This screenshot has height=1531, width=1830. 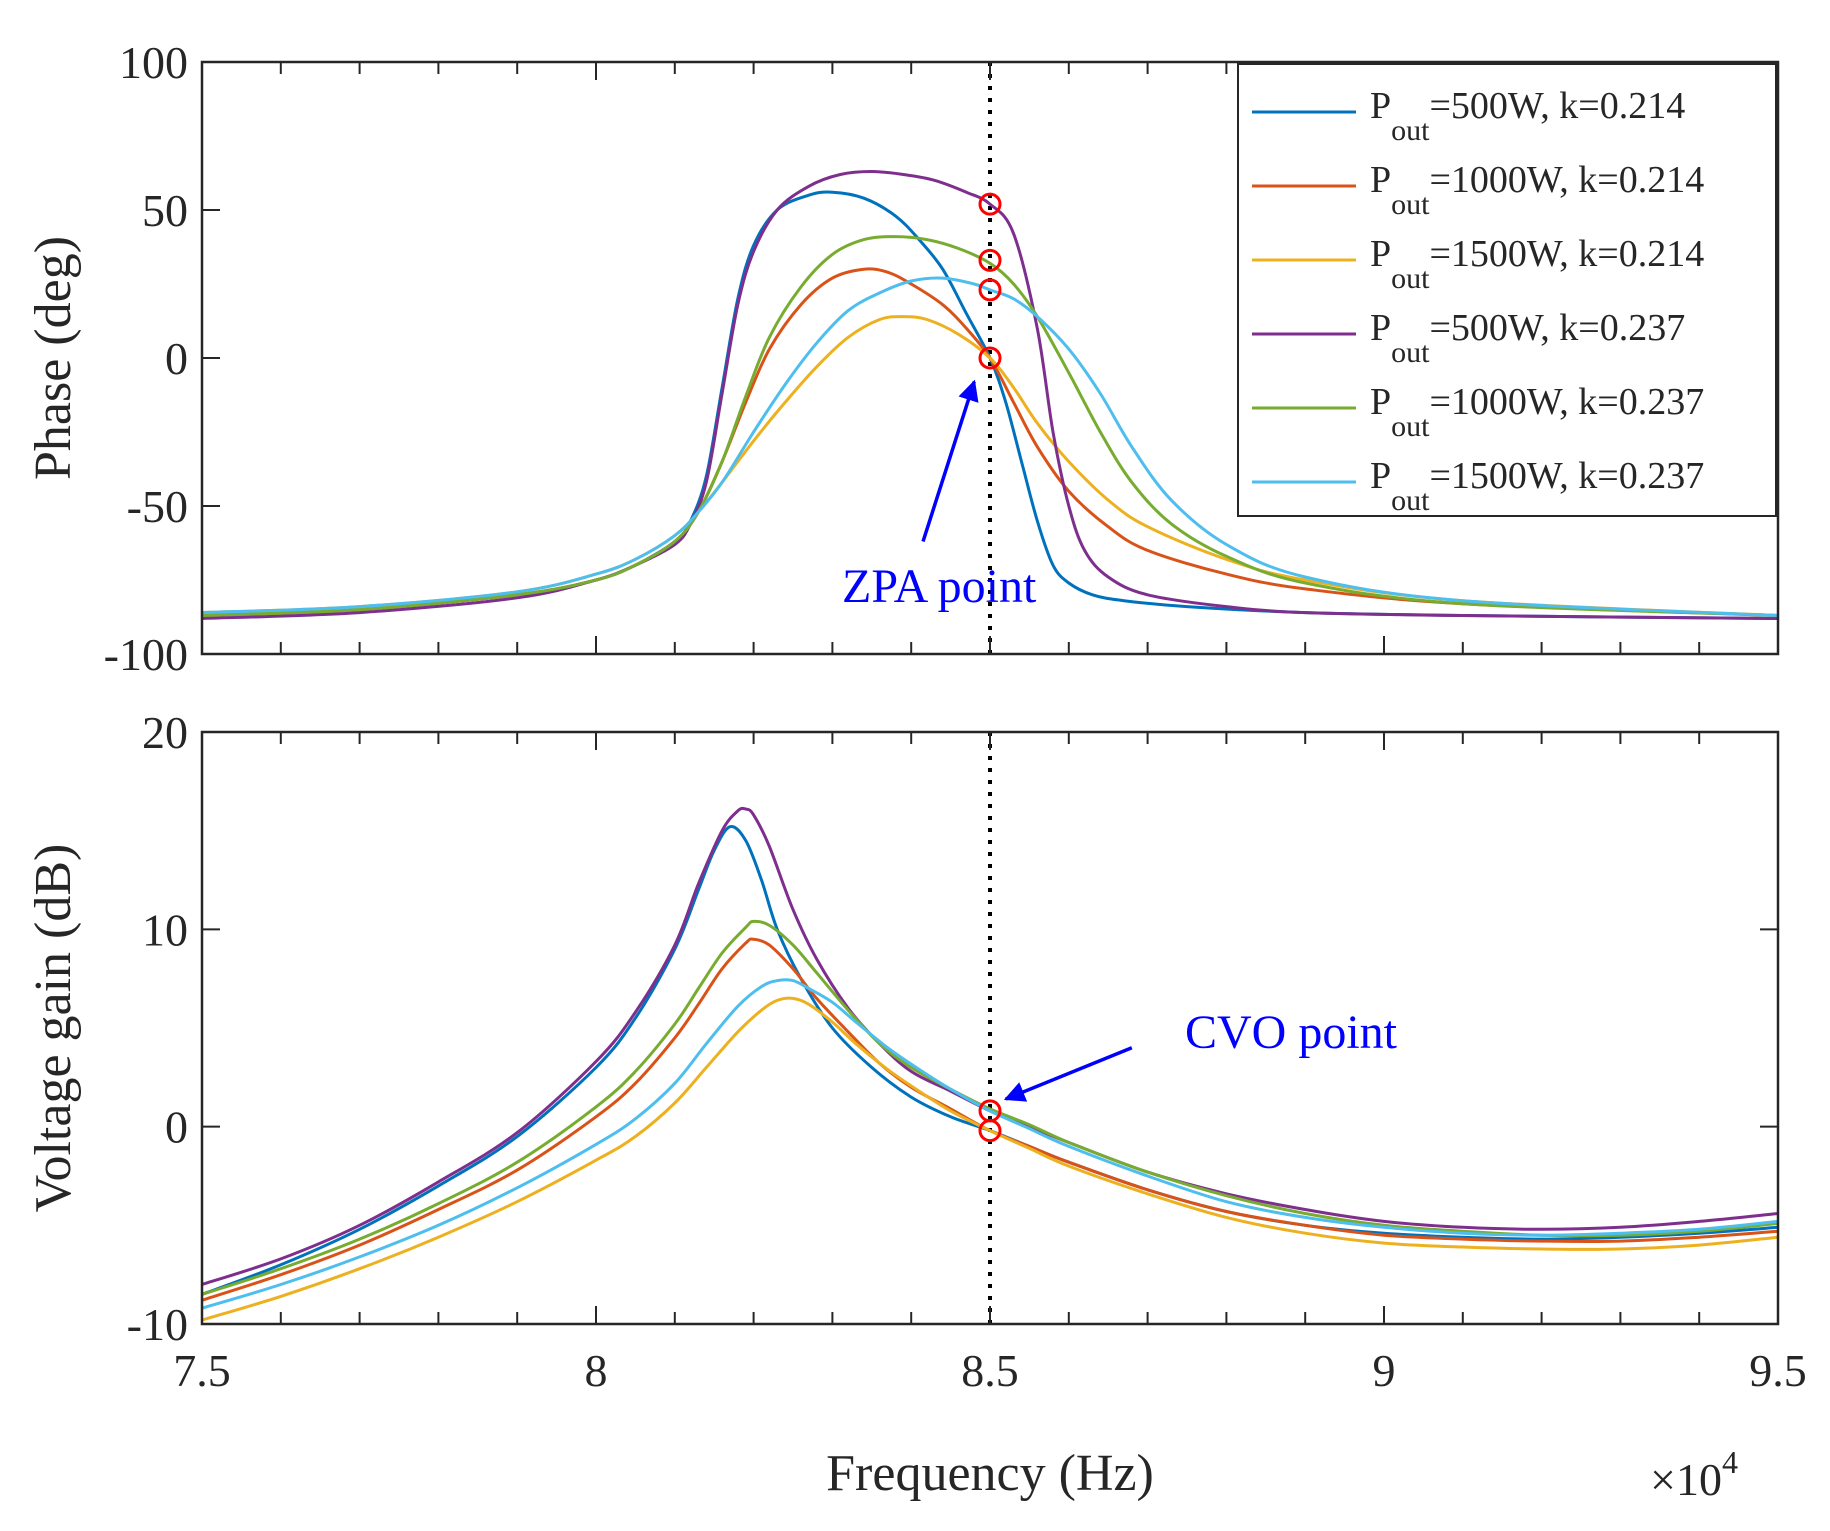 I want to click on legend-label: Pout=1500W, k=0.214, so click(x=1537, y=264).